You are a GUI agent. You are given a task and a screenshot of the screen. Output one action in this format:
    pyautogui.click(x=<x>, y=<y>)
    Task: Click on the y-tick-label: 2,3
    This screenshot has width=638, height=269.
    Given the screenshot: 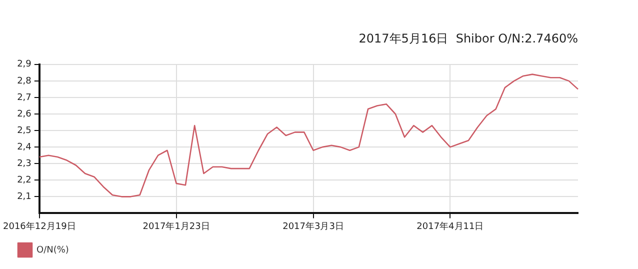 What is the action you would take?
    pyautogui.click(x=24, y=163)
    